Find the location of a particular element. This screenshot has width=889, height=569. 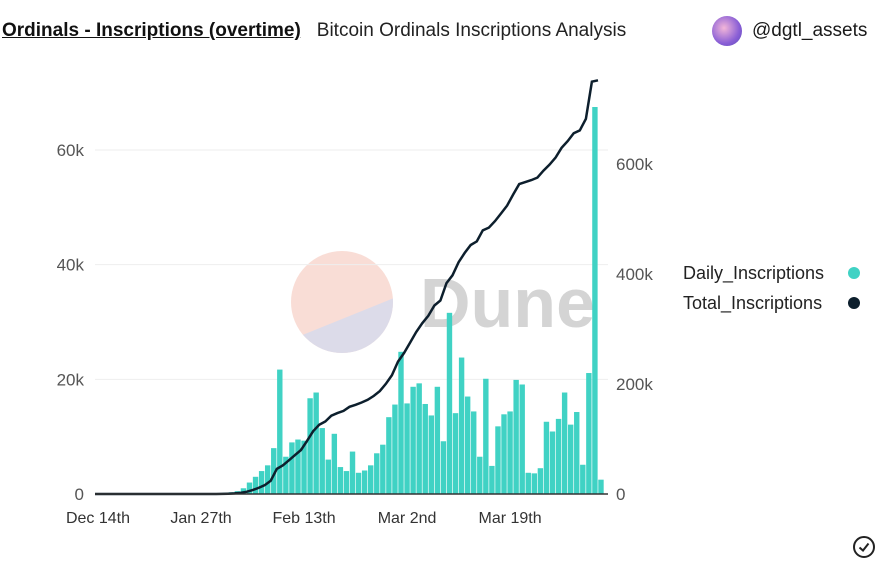

author-name: @dgtl_assets is located at coordinates (810, 30).